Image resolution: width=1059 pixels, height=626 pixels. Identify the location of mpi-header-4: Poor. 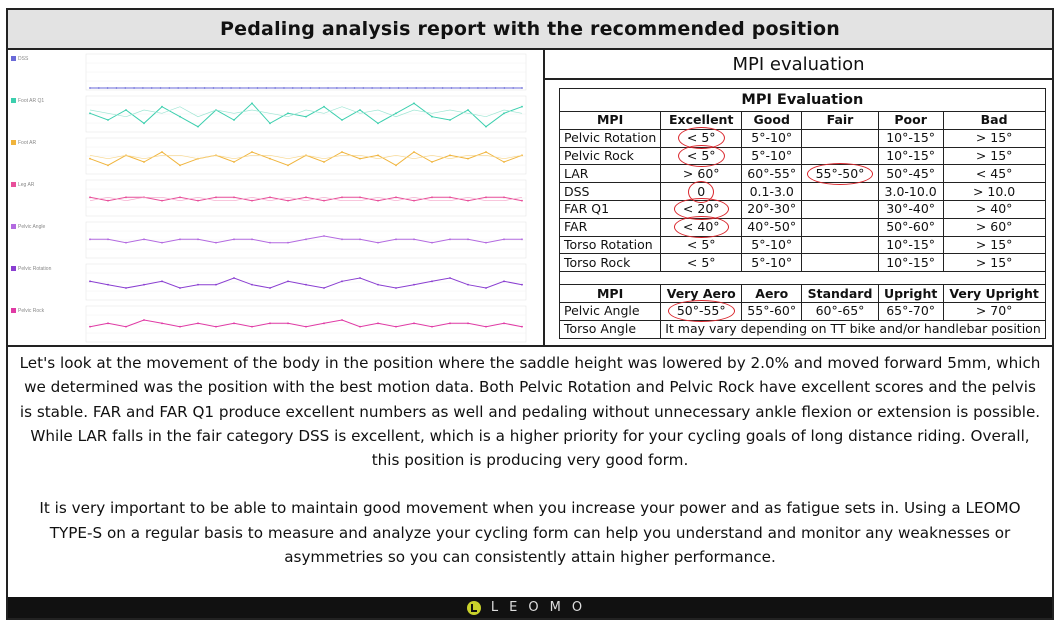
(910, 120).